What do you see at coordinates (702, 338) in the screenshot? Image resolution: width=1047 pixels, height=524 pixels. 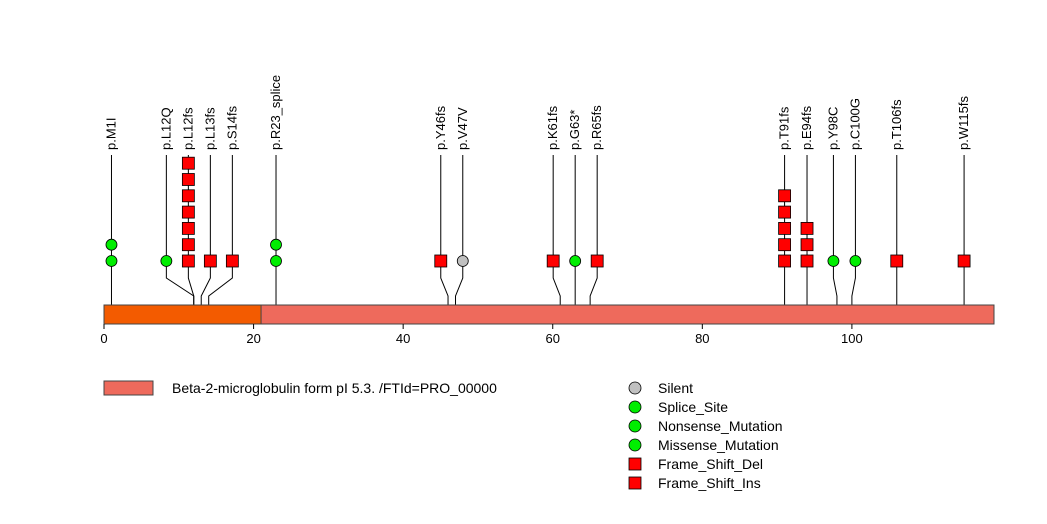 I see `x-tick-label: 80` at bounding box center [702, 338].